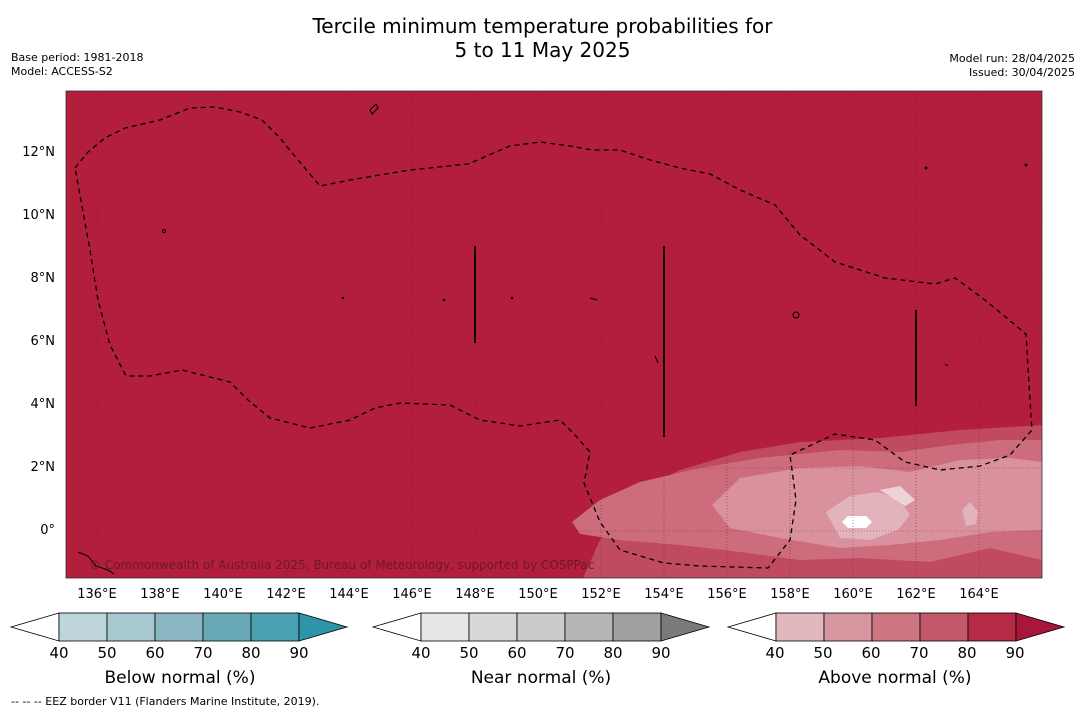 The width and height of the screenshot is (1085, 713). What do you see at coordinates (538, 594) in the screenshot?
I see `lon-tick-150e: 150°E` at bounding box center [538, 594].